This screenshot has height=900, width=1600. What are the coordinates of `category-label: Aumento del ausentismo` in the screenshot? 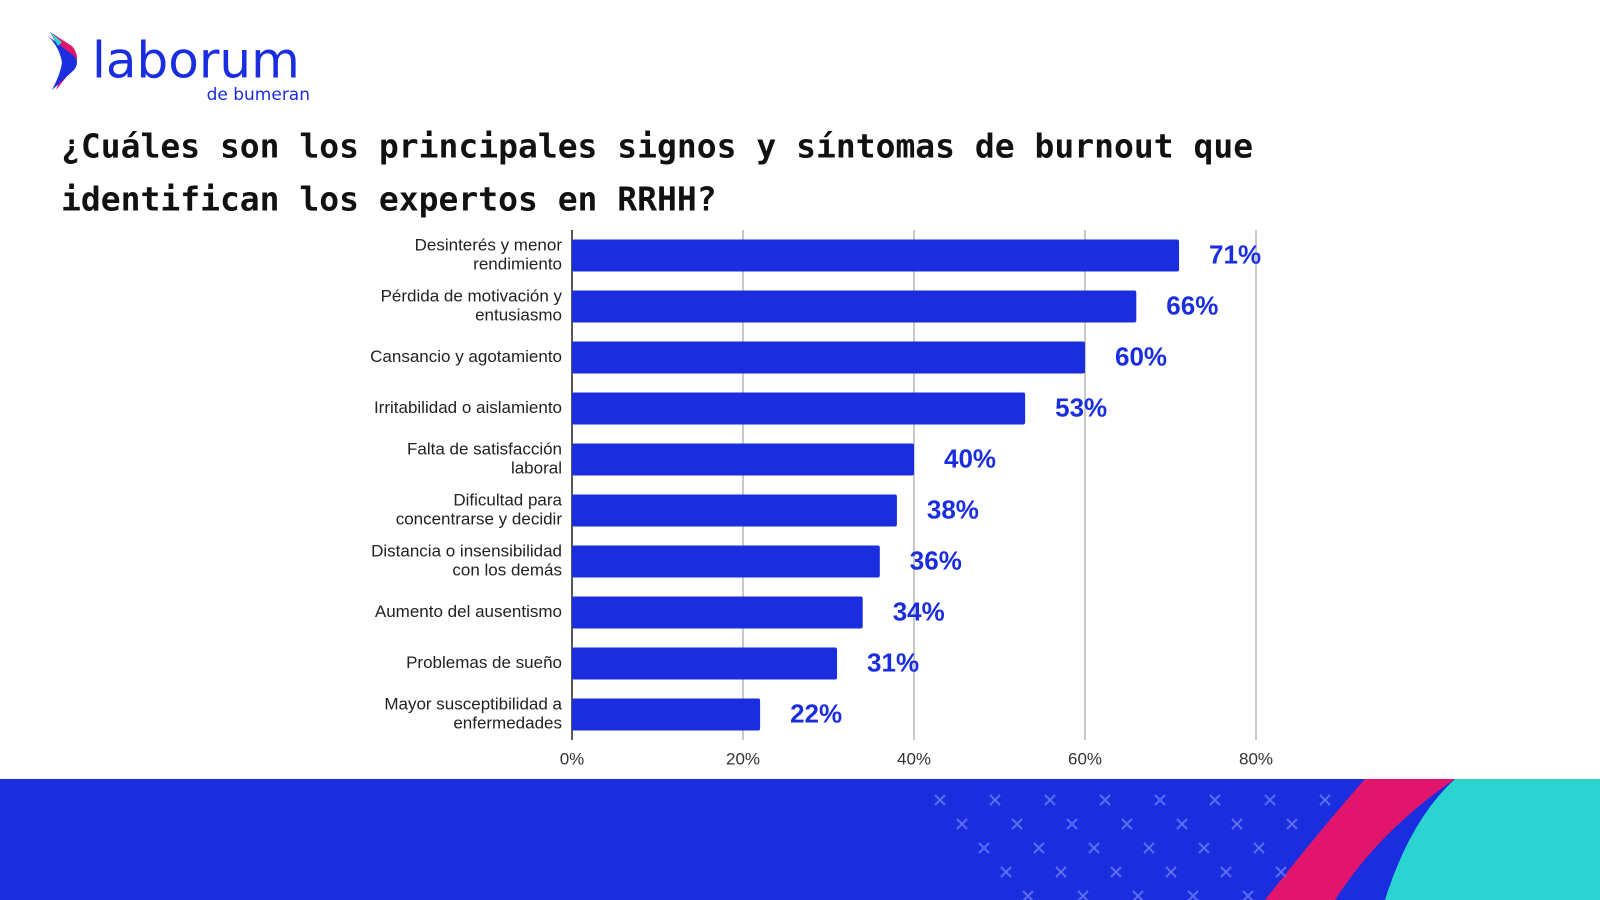 It's located at (468, 611).